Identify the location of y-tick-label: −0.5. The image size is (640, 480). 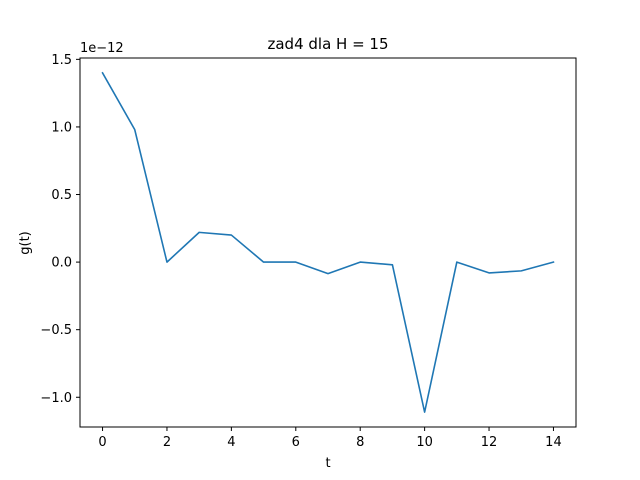
(56, 330).